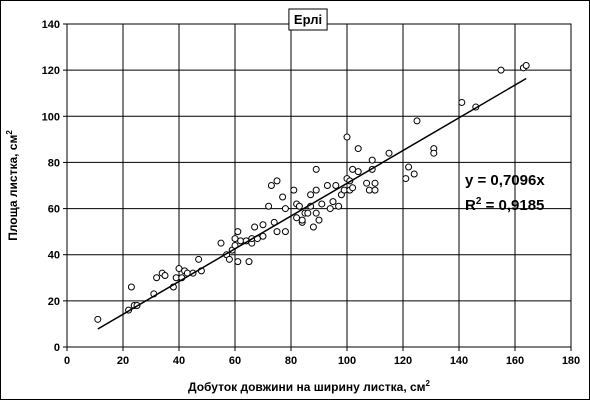 This screenshot has width=590, height=400. What do you see at coordinates (307, 387) in the screenshot?
I see `x-axis-title-text: Добуток довжини на ширину листка, см` at bounding box center [307, 387].